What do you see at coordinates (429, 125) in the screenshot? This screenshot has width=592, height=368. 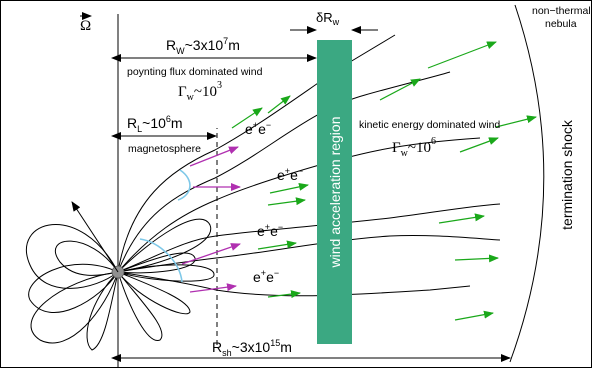 I see `kinetic-label: kinetic energy dominated wind` at bounding box center [429, 125].